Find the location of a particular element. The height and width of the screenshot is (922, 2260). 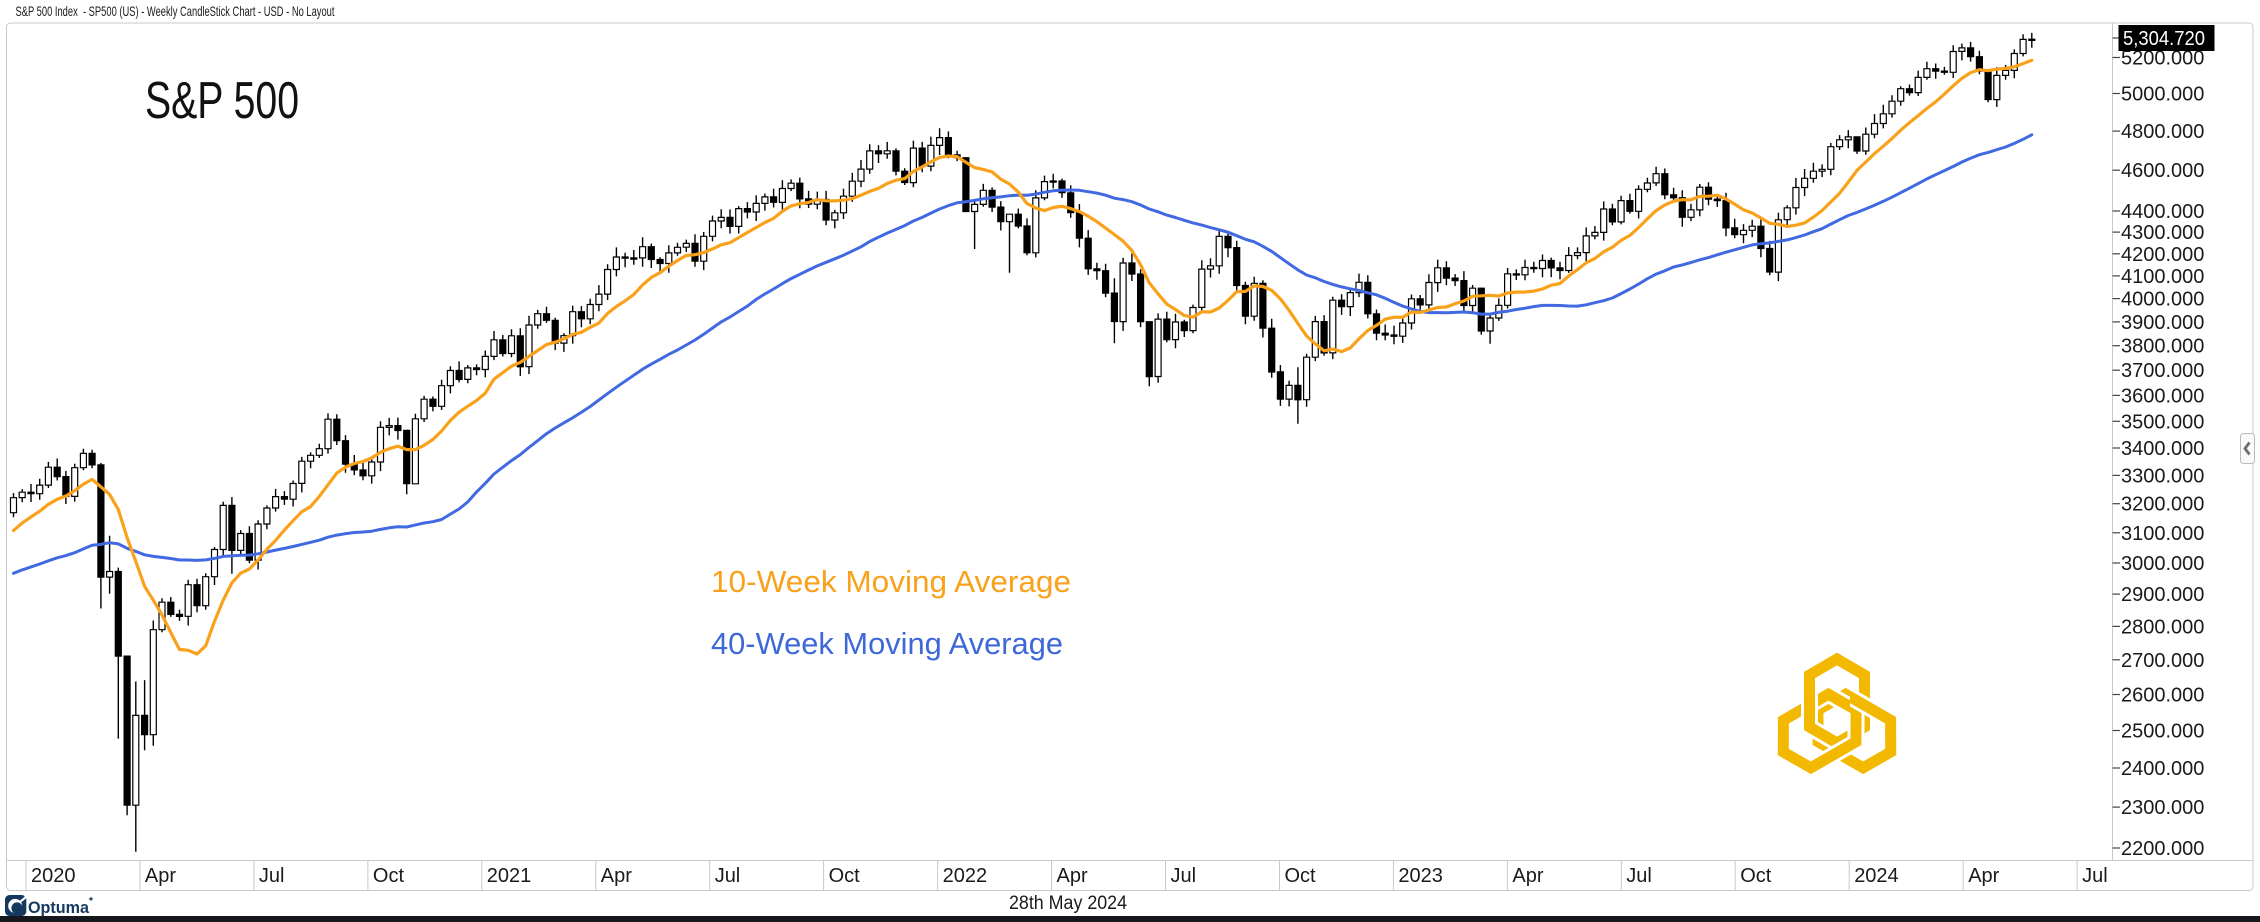

svg-text: 2022 is located at coordinates (965, 876).